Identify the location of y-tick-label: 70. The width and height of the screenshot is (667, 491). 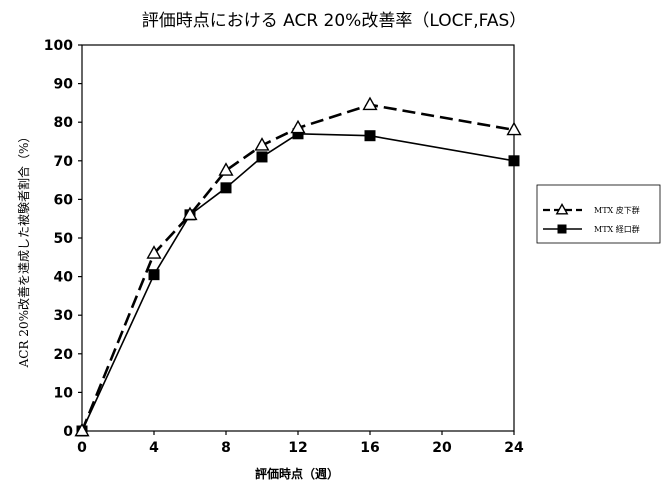
(64, 162).